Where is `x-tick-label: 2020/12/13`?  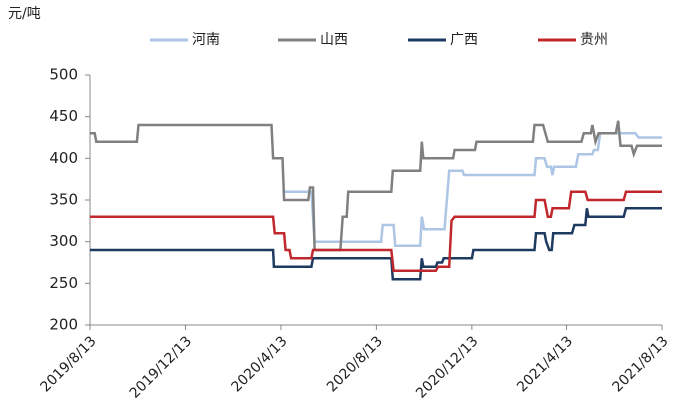
x-tick-label: 2020/12/13 is located at coordinates (447, 367).